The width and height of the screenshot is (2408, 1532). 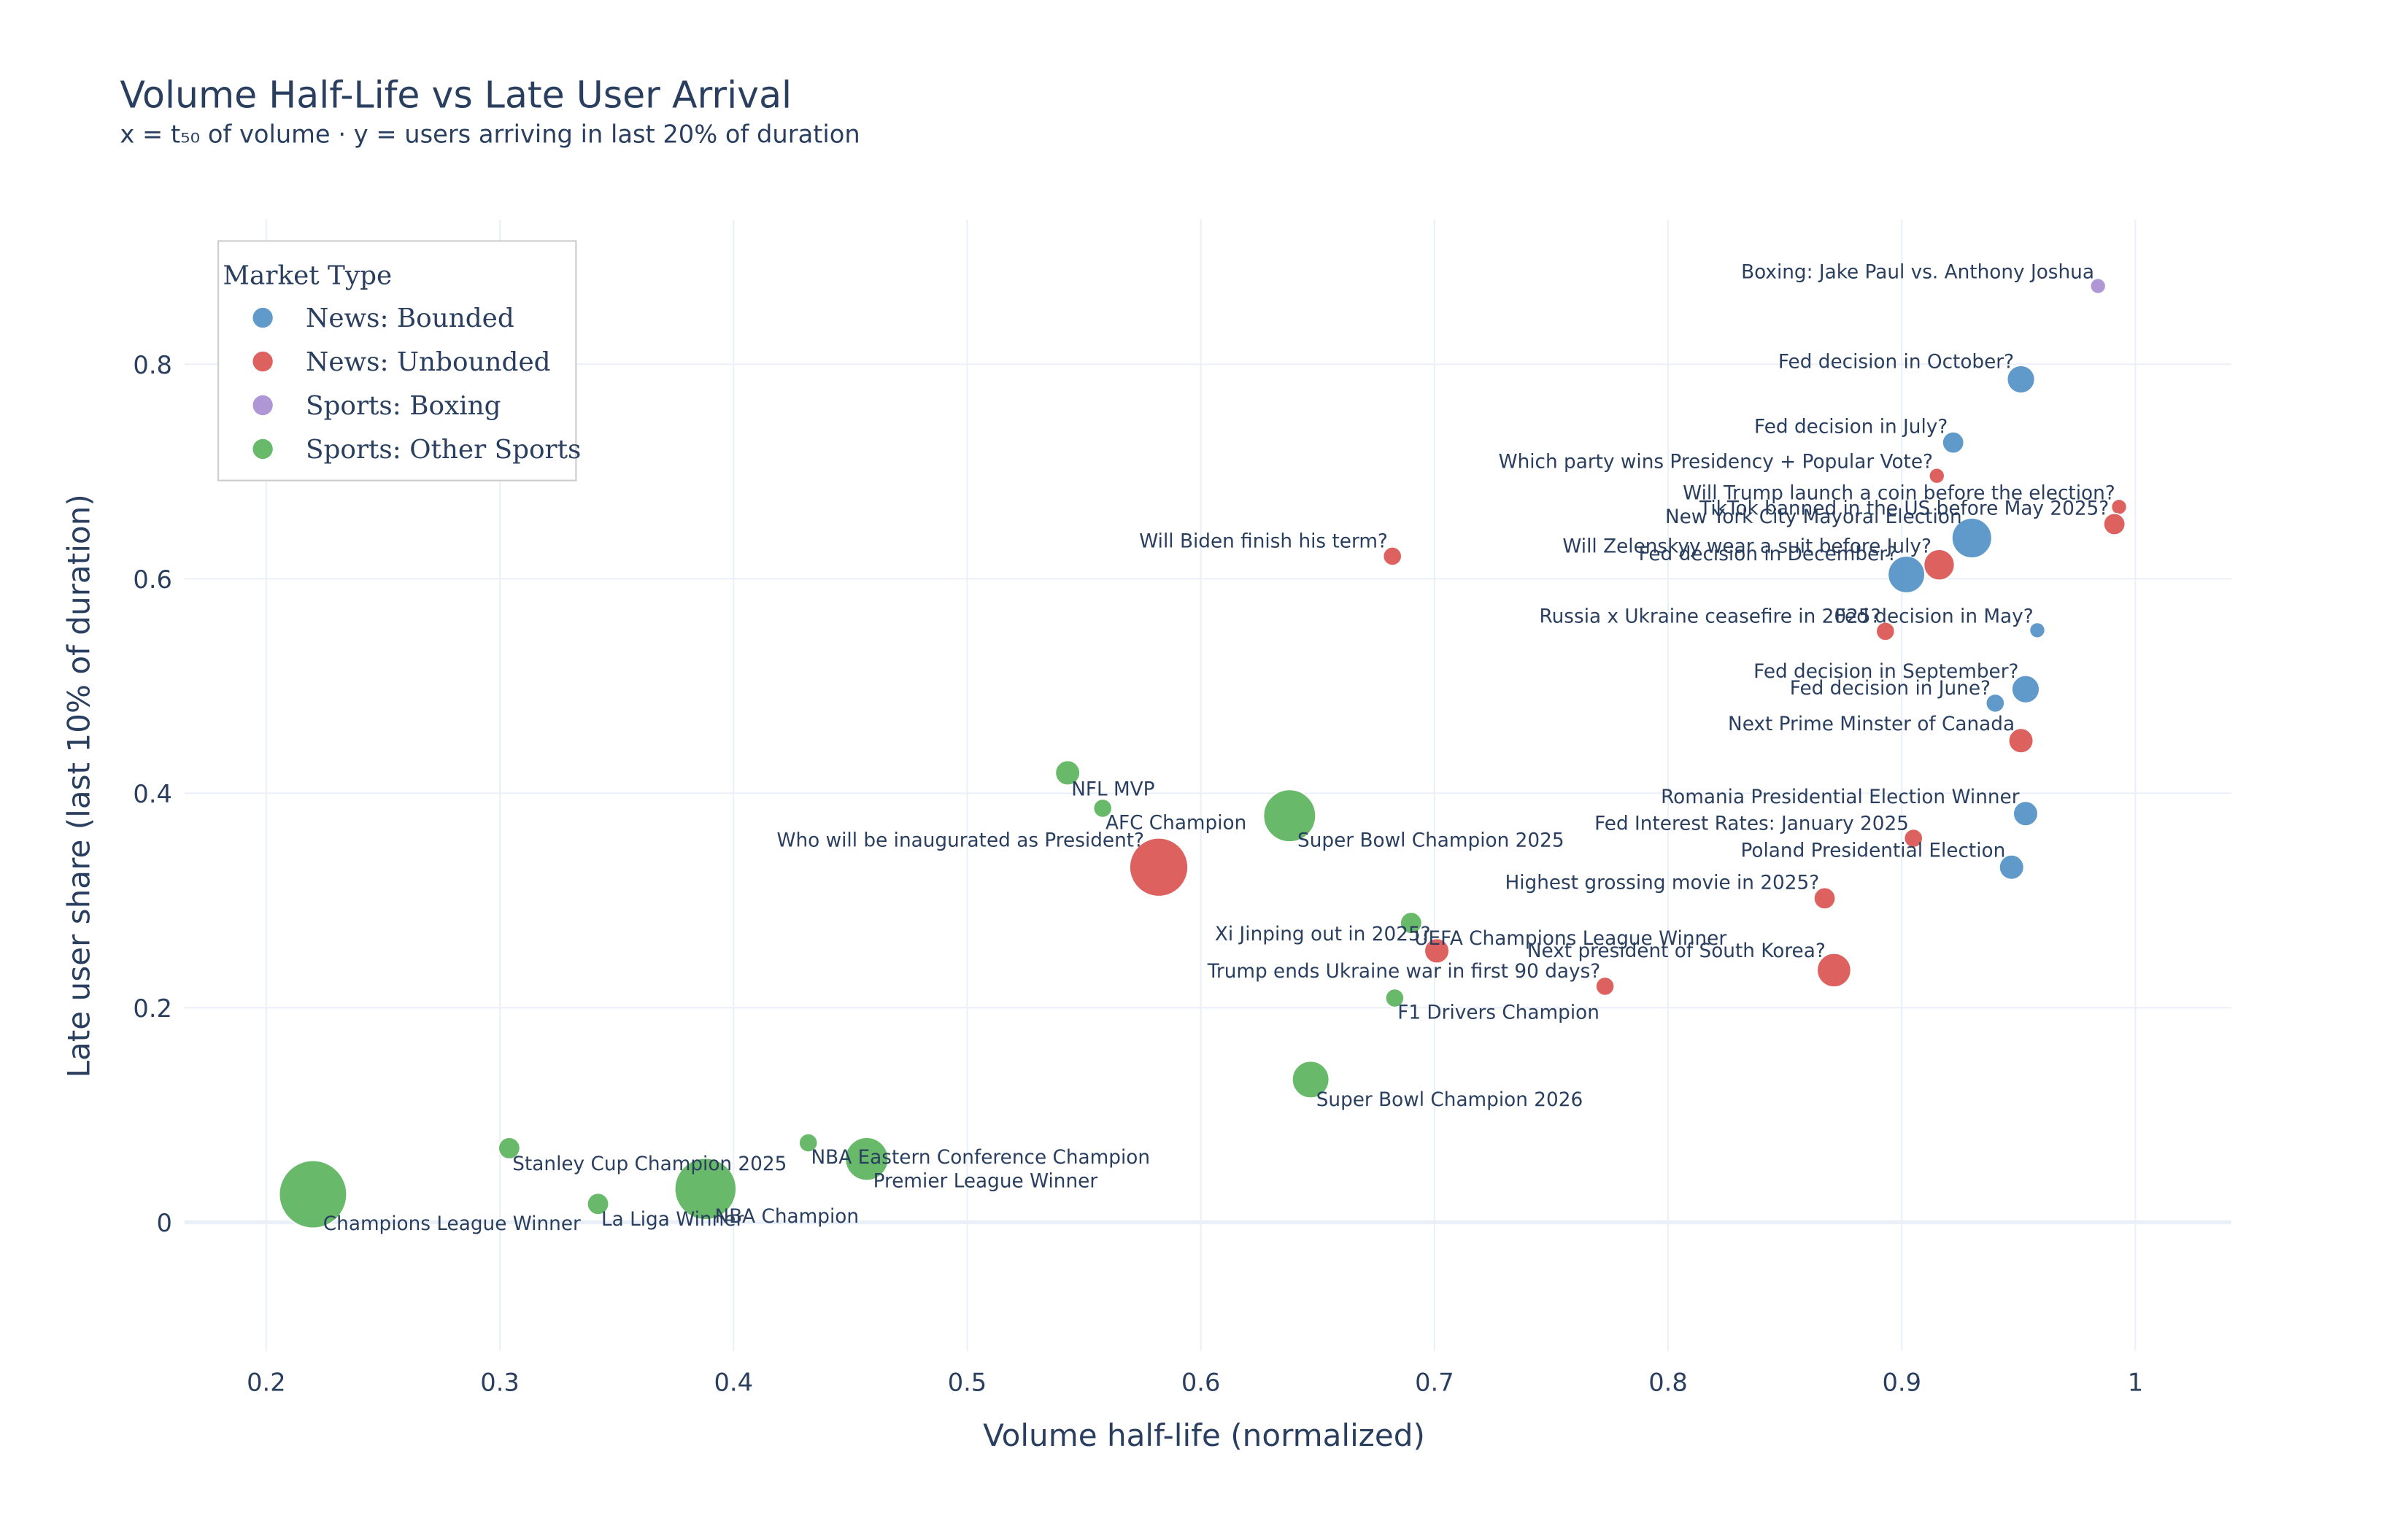 I want to click on point-label: NBA Eastern Conference Champion, so click(x=981, y=1158).